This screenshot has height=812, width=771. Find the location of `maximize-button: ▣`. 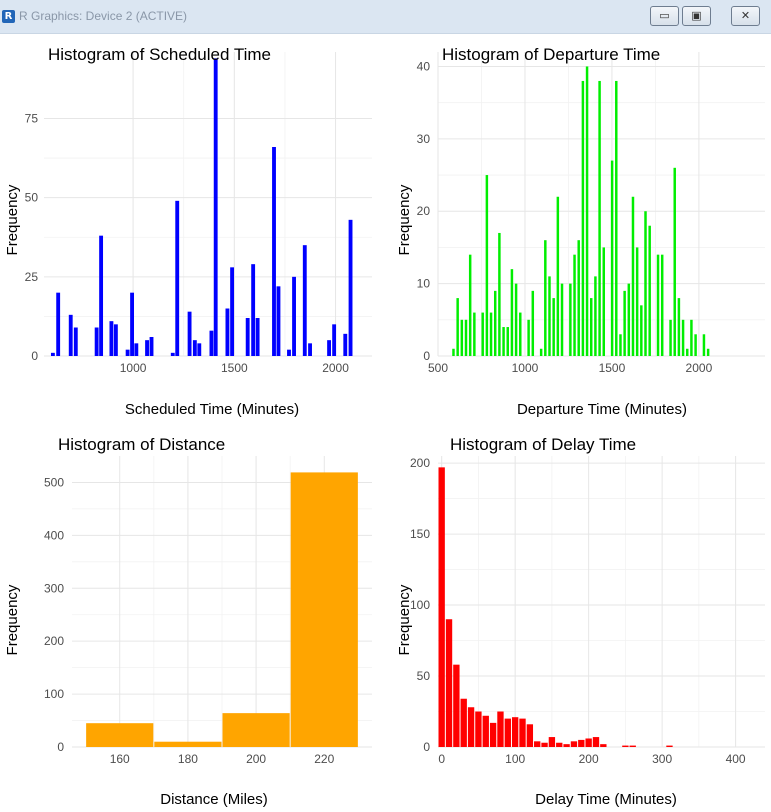

maximize-button: ▣ is located at coordinates (696, 16).